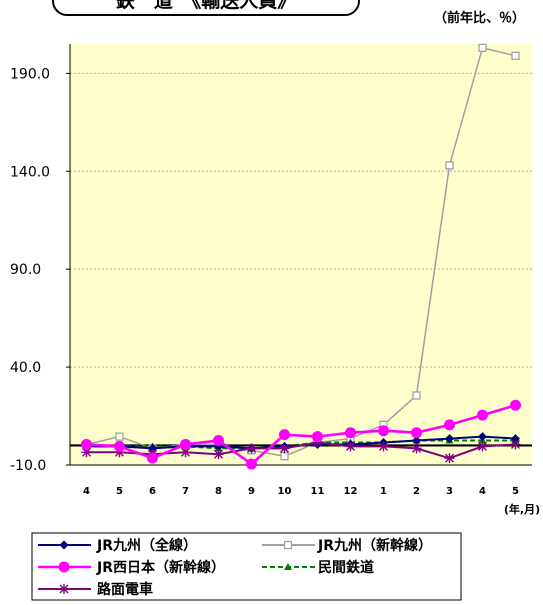 The height and width of the screenshot is (605, 543). Describe the element at coordinates (246, 566) in the screenshot. I see `legend-frame` at that location.